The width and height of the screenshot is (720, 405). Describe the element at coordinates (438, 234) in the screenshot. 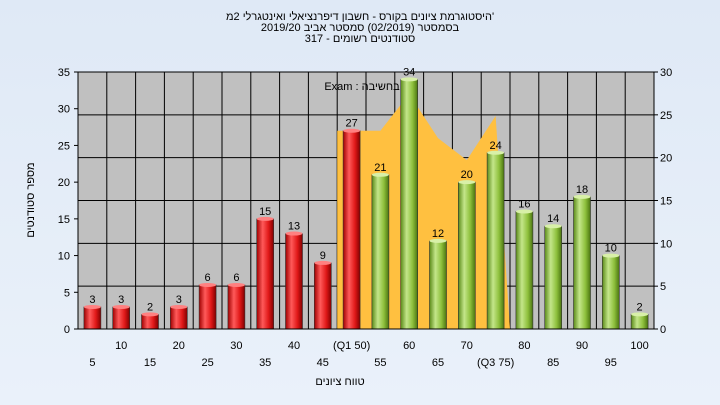

I see `data-label: 12` at that location.